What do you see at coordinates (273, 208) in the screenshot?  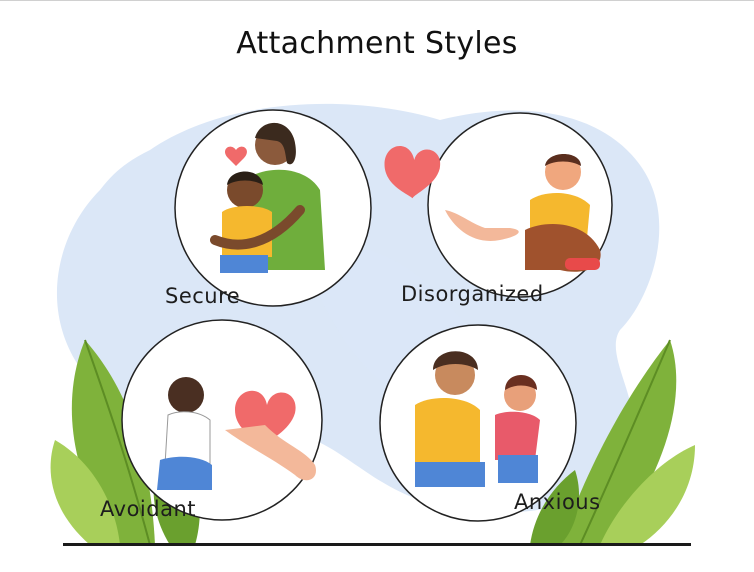 I see `secure-vignette` at bounding box center [273, 208].